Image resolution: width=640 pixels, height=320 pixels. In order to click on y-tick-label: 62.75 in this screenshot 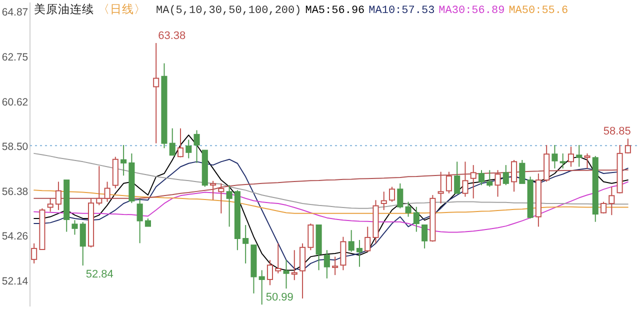, I will do `click(15, 57)`.